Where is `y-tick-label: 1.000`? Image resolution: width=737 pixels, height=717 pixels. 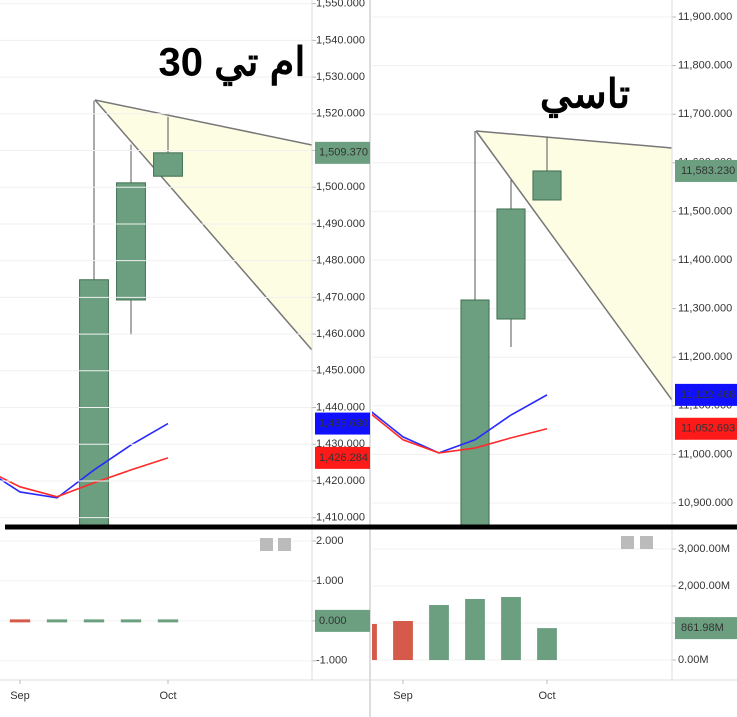 y-tick-label: 1.000 is located at coordinates (330, 581).